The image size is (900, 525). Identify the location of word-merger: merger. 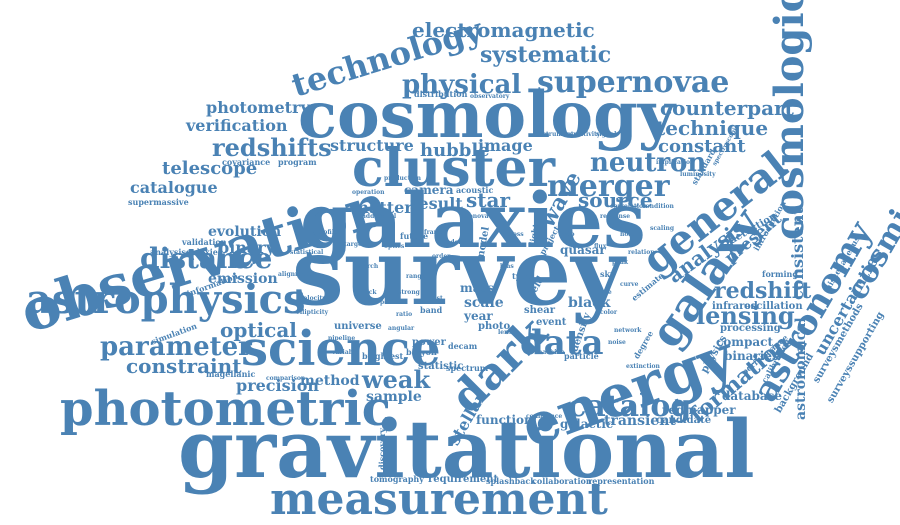
(608, 186).